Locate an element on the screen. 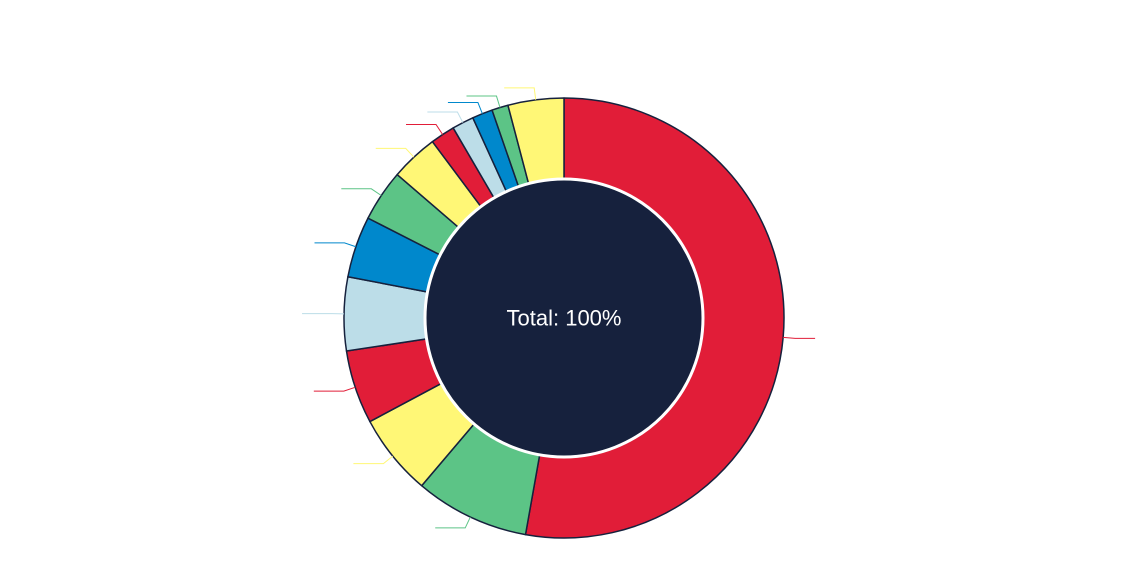  donut-center-label: Total: 100% is located at coordinates (564, 318).